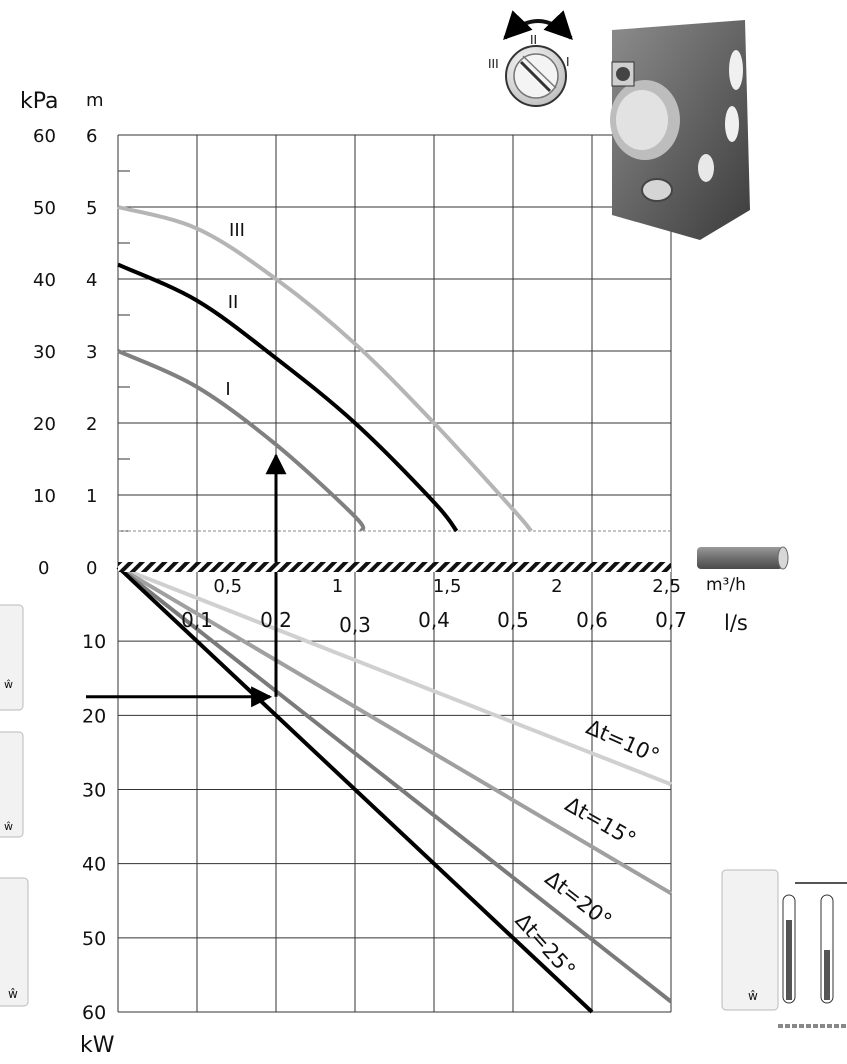 The image size is (847, 1064). What do you see at coordinates (394, 676) in the screenshot?
I see `dt-line` at bounding box center [394, 676].